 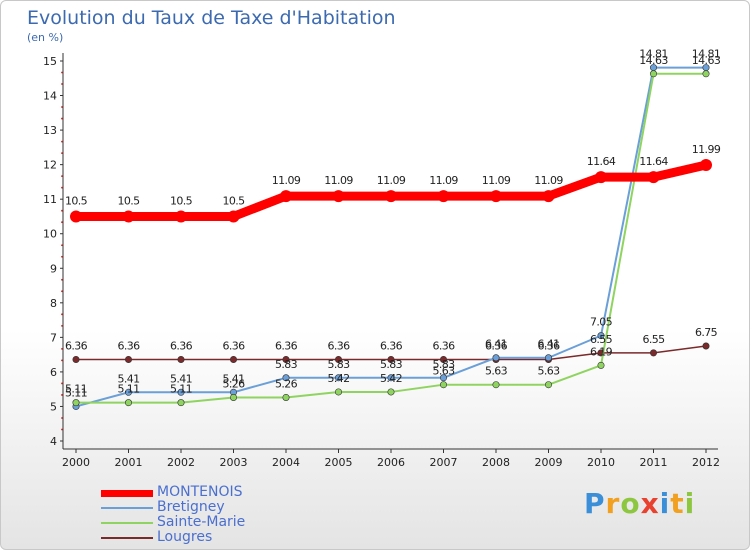 I want to click on x-tick-label: 2000, so click(x=76, y=462).